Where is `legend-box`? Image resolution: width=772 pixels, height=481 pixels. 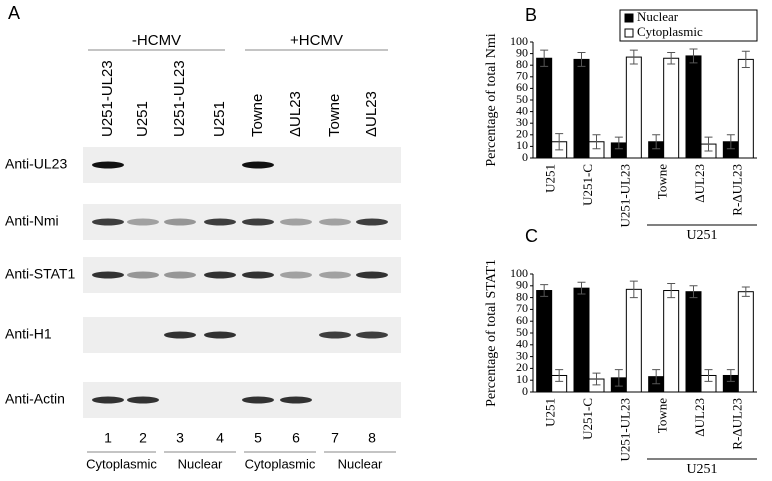 legend-box is located at coordinates (688, 25).